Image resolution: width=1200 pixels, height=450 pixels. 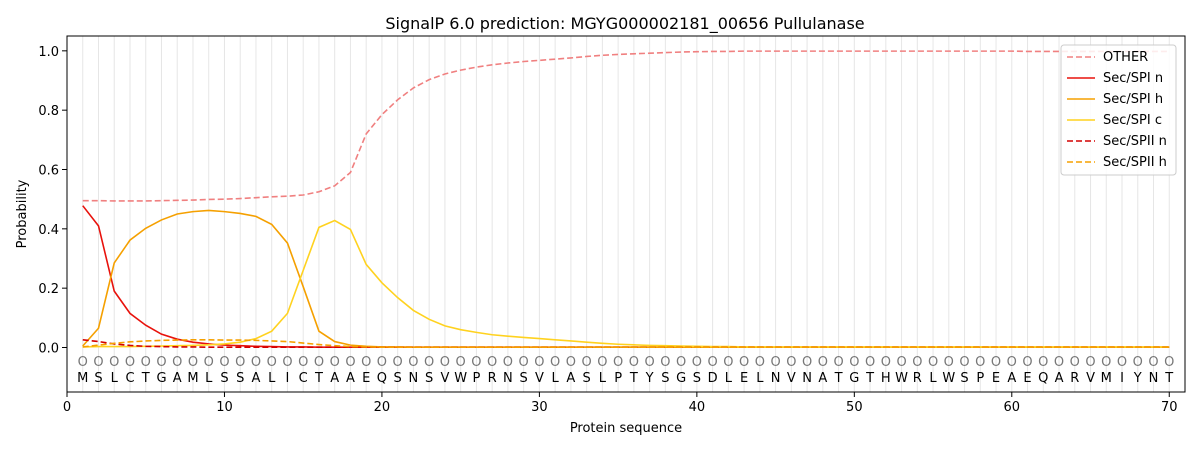 What do you see at coordinates (129, 378) in the screenshot?
I see `sequence-letter: C` at bounding box center [129, 378].